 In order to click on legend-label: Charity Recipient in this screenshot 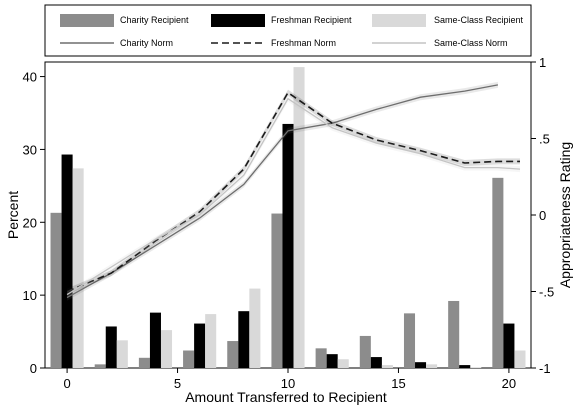, I will do `click(154, 20)`.